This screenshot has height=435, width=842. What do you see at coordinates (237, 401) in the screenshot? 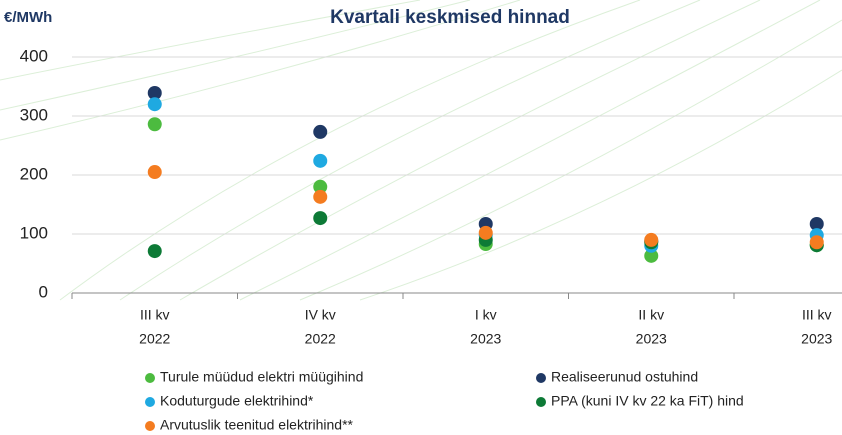
I see `legend-label: Koduturgude elektrihind*` at bounding box center [237, 401].